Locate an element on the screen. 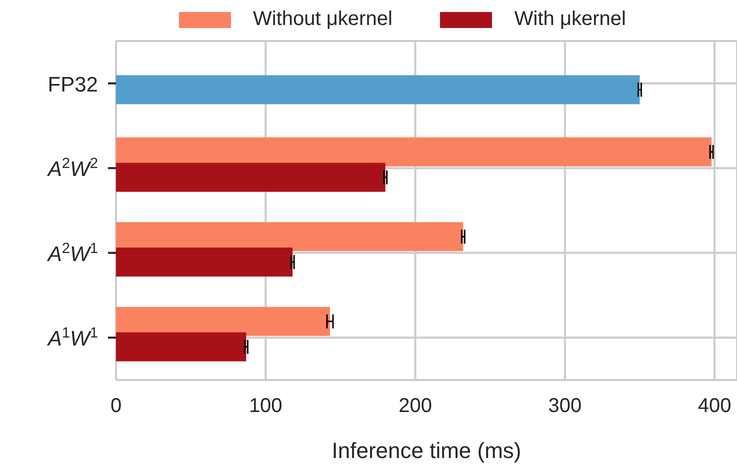 This screenshot has height=464, width=737. x-axis-title: Inference time (ms) is located at coordinates (427, 450).